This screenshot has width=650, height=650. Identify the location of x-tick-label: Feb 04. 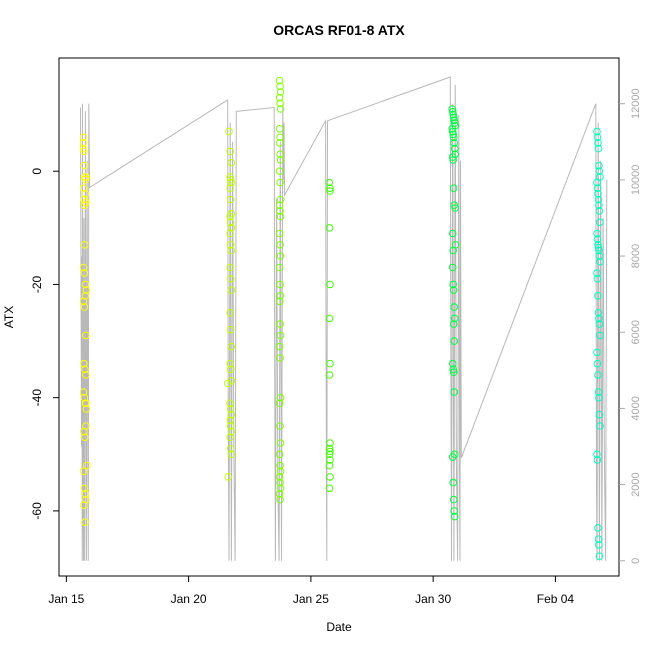
(556, 599).